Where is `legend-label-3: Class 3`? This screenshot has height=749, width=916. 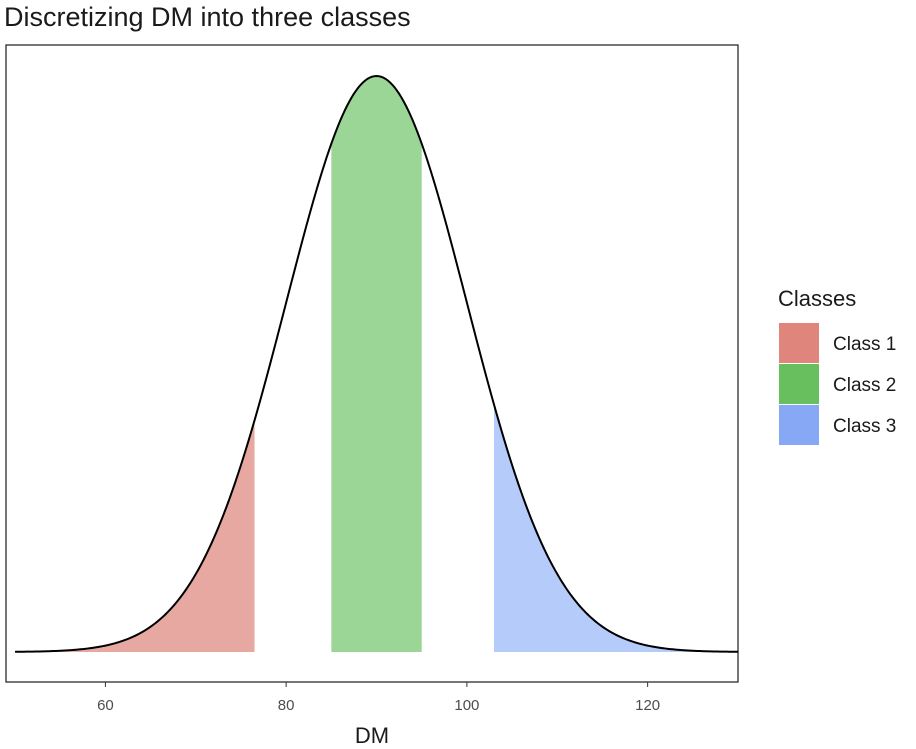
legend-label-3: Class 3 is located at coordinates (864, 426).